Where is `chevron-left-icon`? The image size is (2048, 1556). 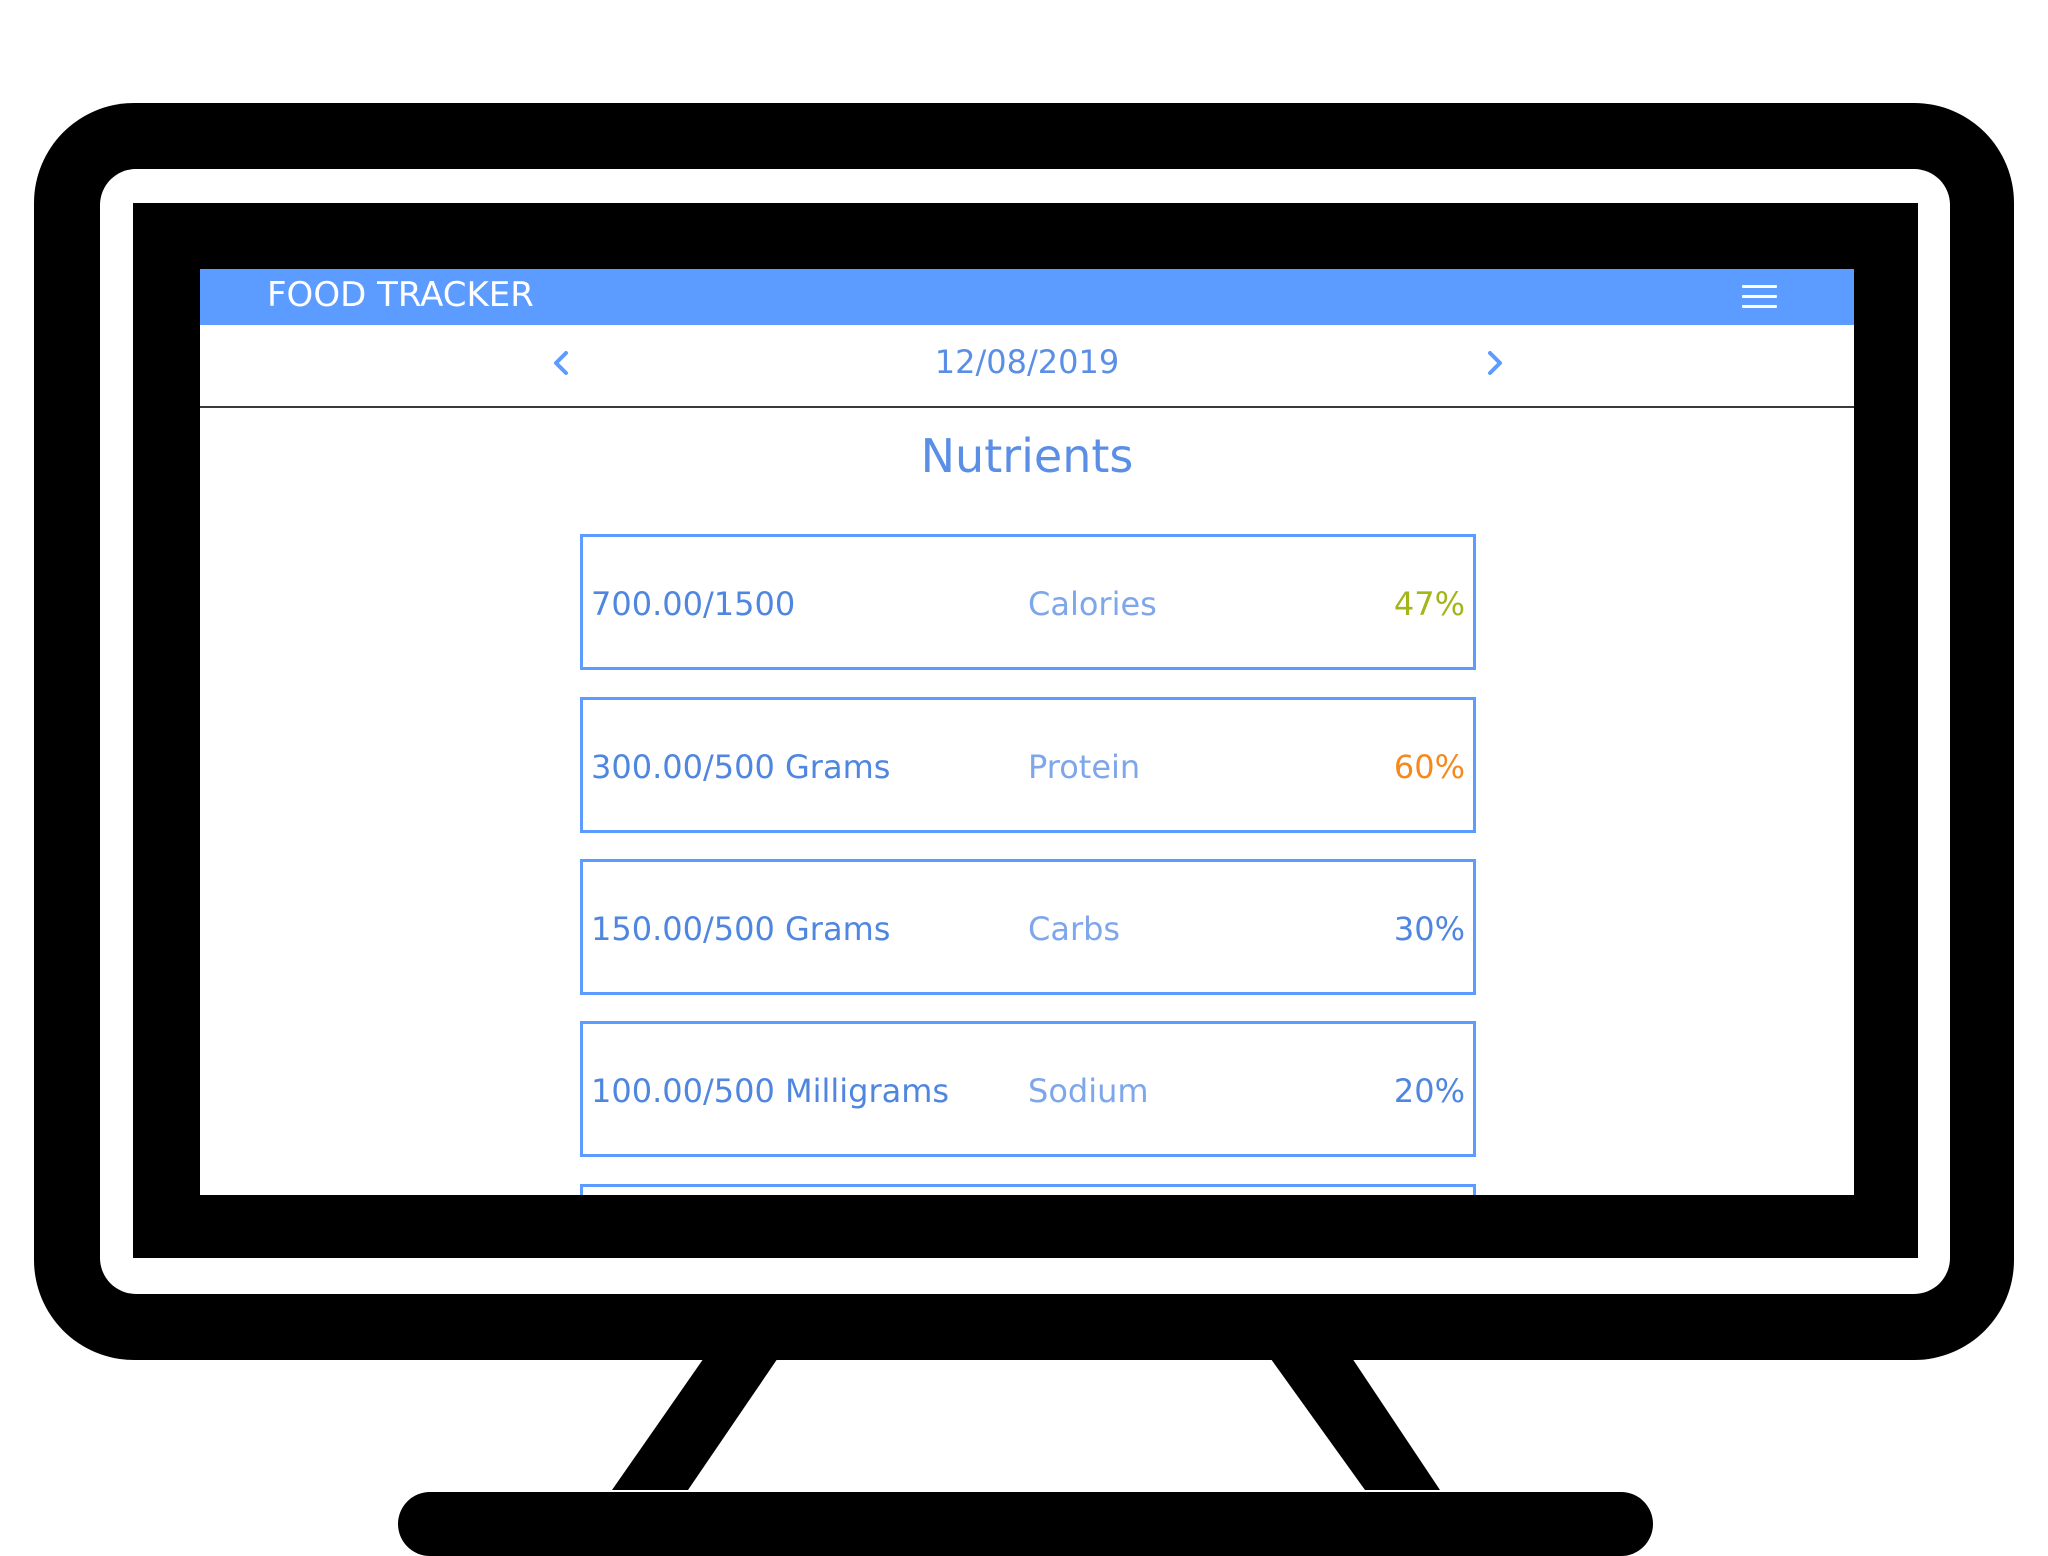
chevron-left-icon is located at coordinates (562, 363).